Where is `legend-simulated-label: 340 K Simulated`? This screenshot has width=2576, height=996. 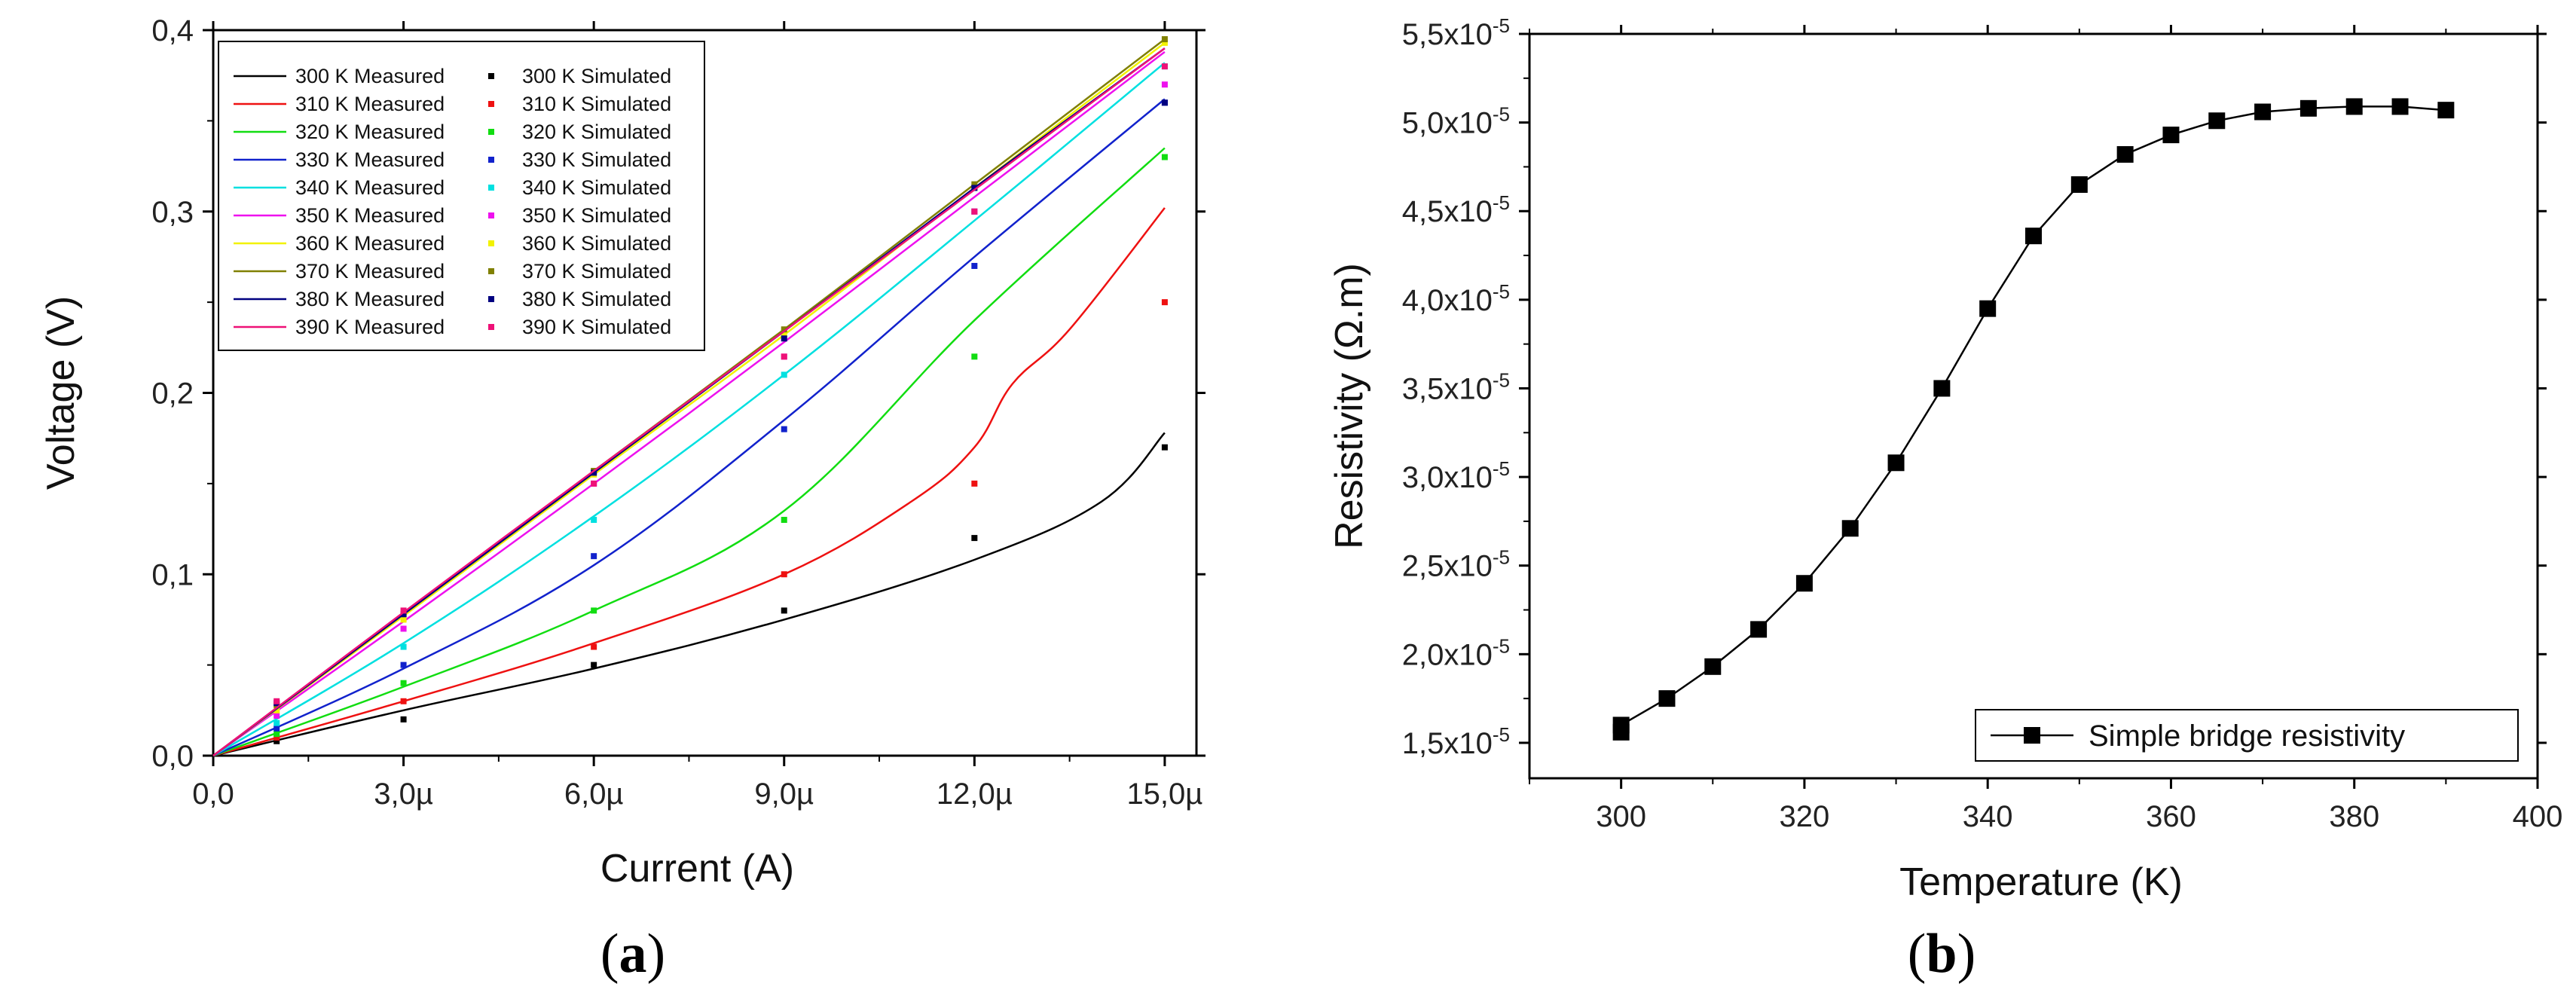
legend-simulated-label: 340 K Simulated is located at coordinates (596, 188).